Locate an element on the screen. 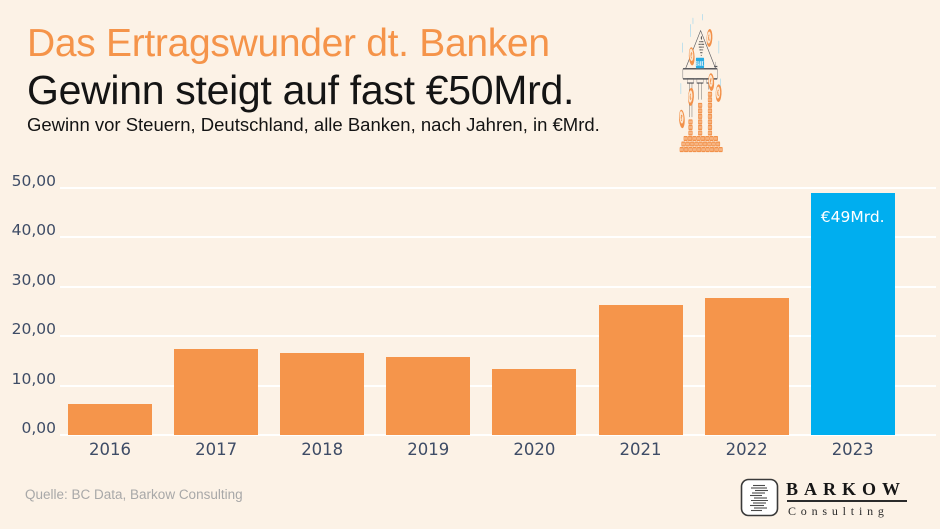 This screenshot has height=529, width=940. gridline-50,00 is located at coordinates (498, 188).